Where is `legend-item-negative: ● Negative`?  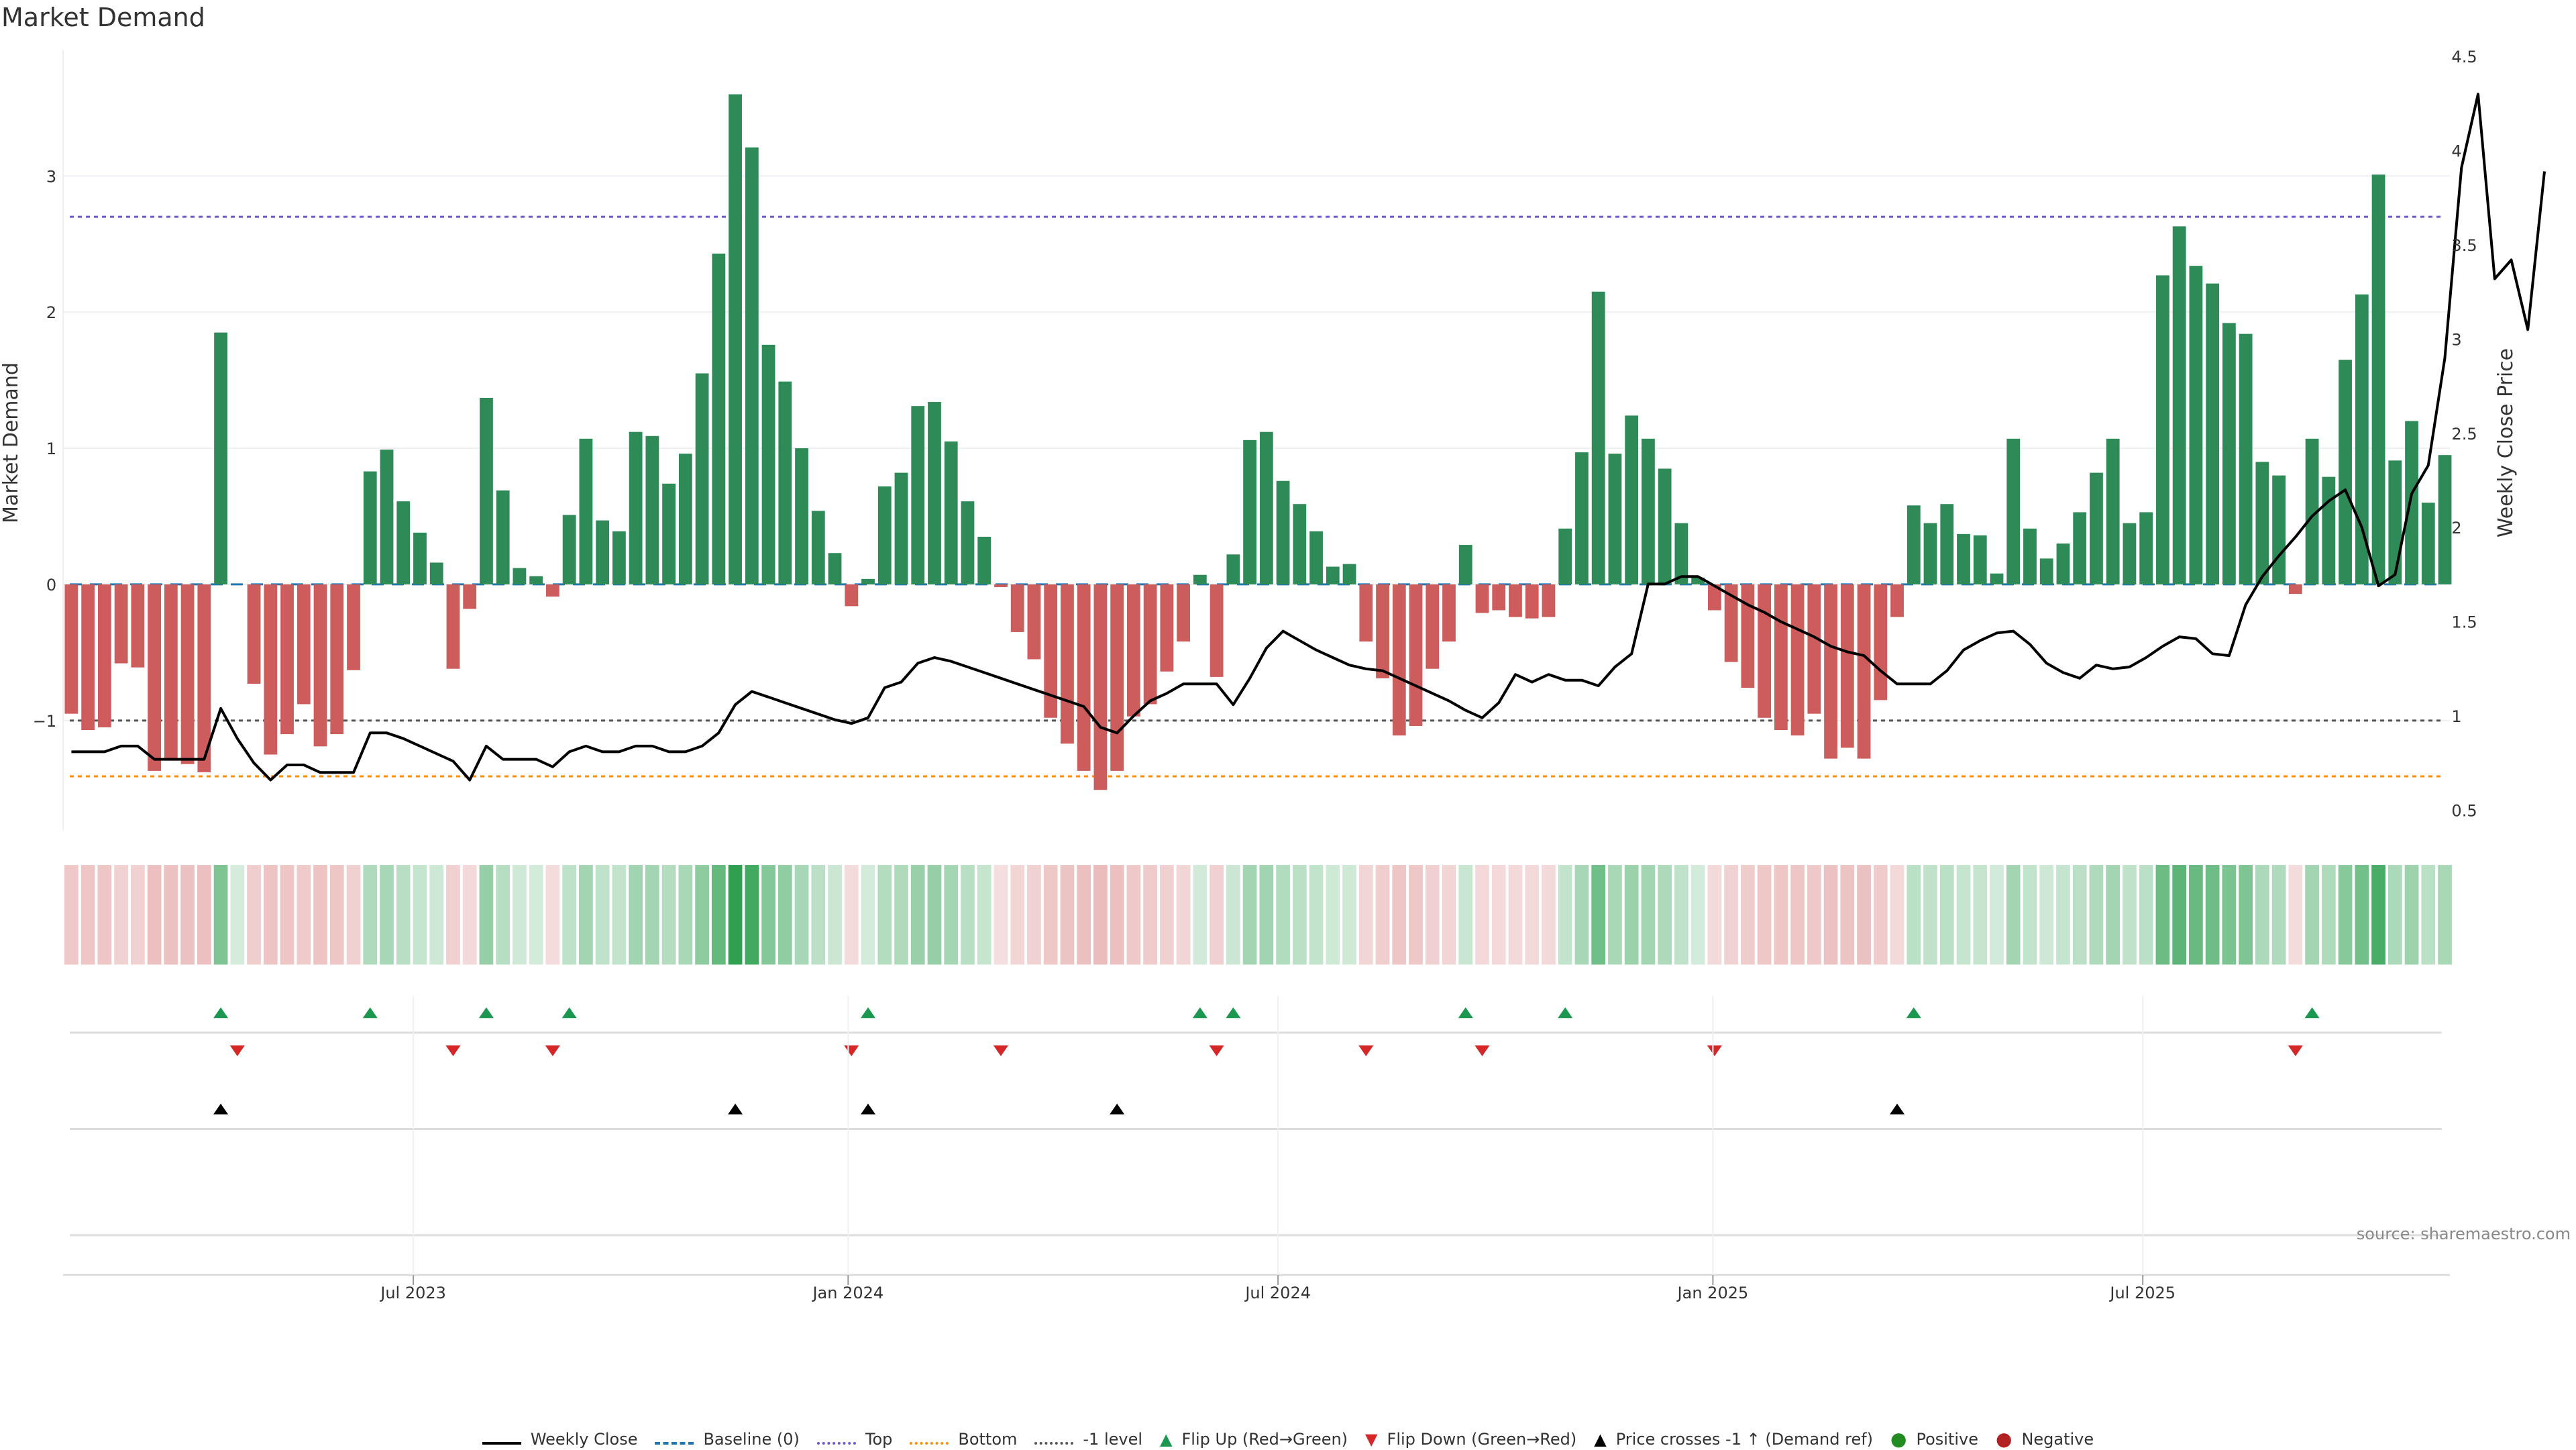 legend-item-negative: ● Negative is located at coordinates (2045, 1439).